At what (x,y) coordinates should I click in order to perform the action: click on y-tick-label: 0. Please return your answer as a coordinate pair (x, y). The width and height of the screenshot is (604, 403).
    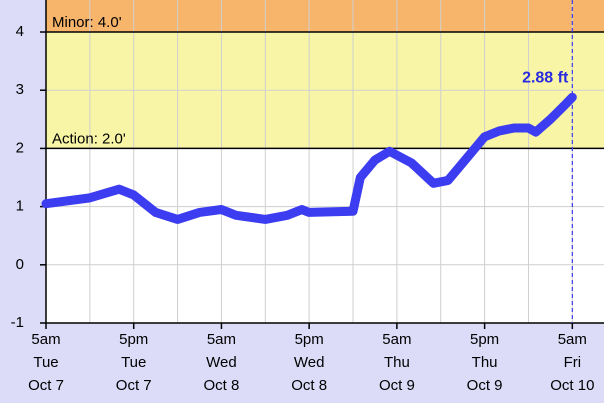
    Looking at the image, I should click on (20, 264).